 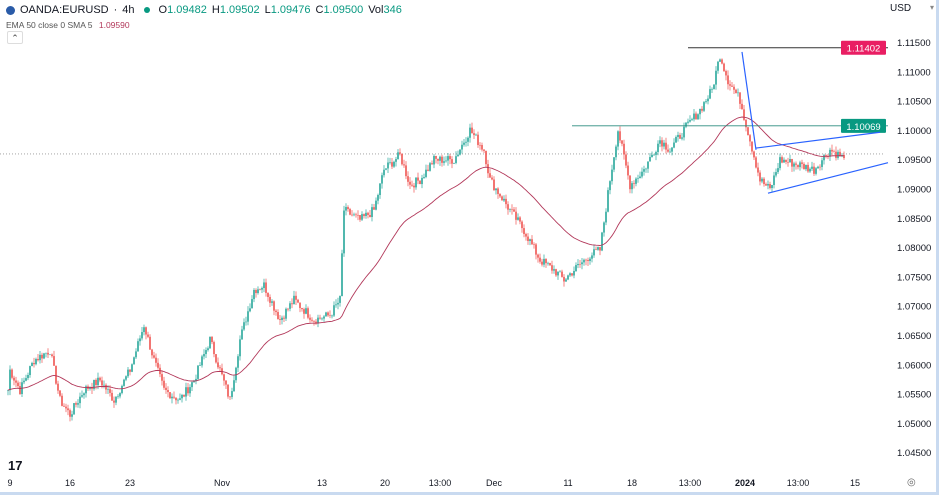 I want to click on y-tick-label: 1.06000, so click(x=914, y=365).